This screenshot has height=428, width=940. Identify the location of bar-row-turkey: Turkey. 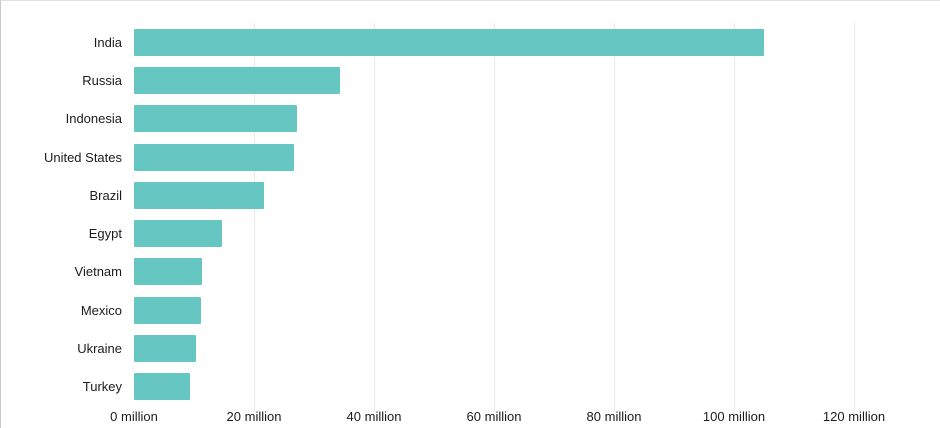
(470, 387).